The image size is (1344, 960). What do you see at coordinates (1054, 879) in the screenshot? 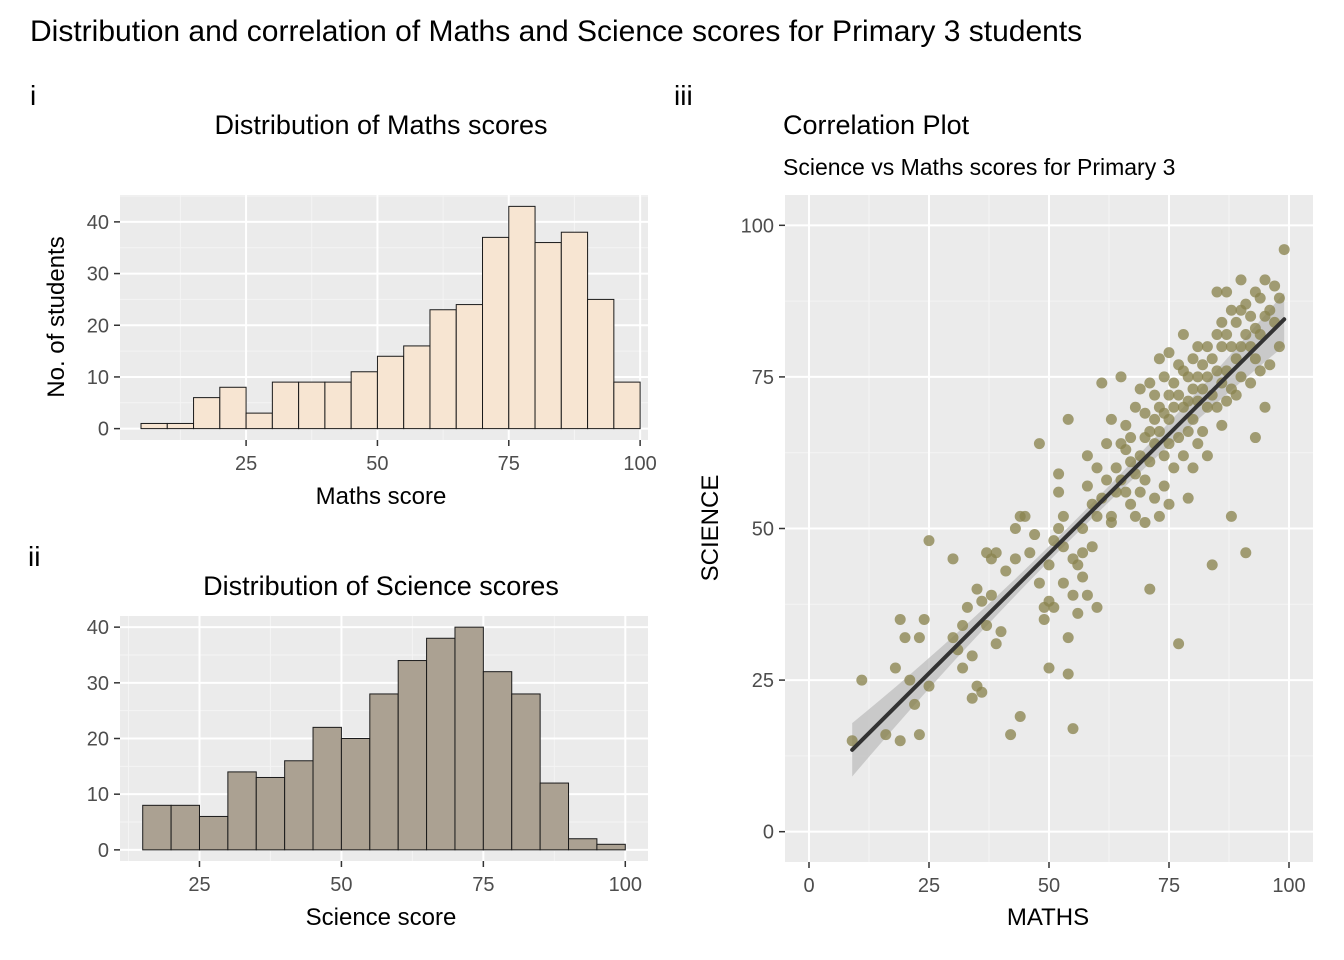
I see `correlation-x-ticks: 0 25 50 75 100` at bounding box center [1054, 879].